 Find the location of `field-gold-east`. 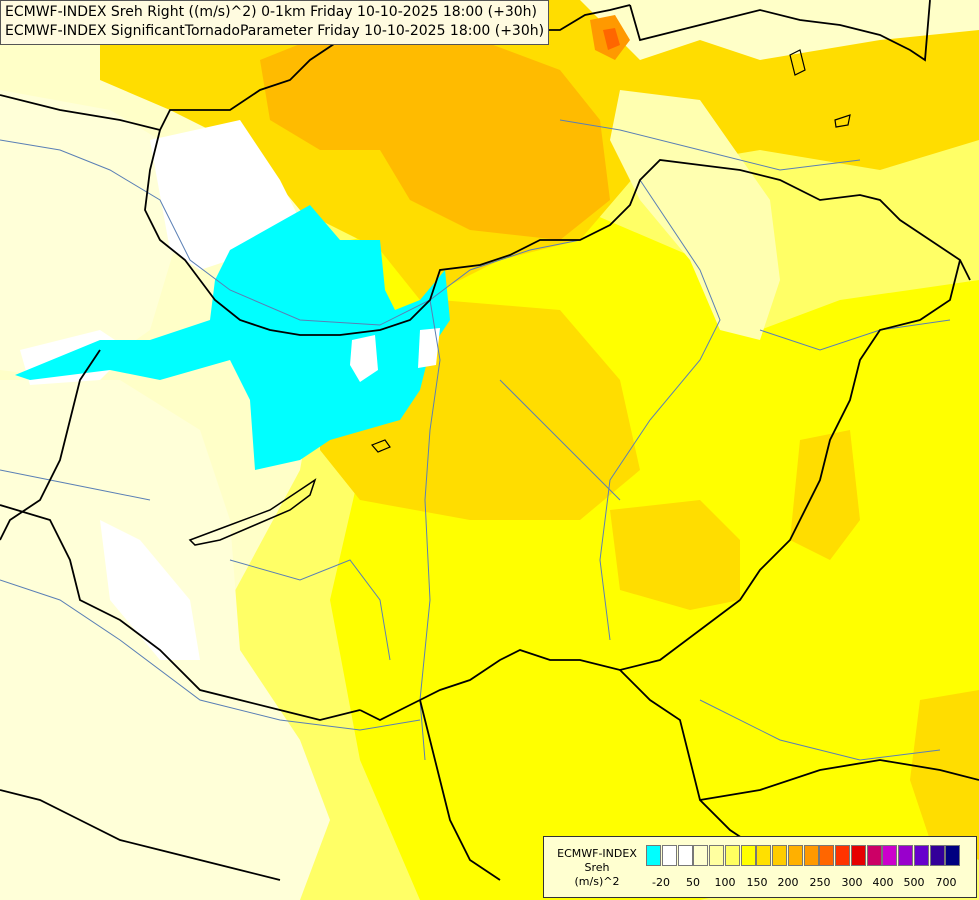

field-gold-east is located at coordinates (825, 495).